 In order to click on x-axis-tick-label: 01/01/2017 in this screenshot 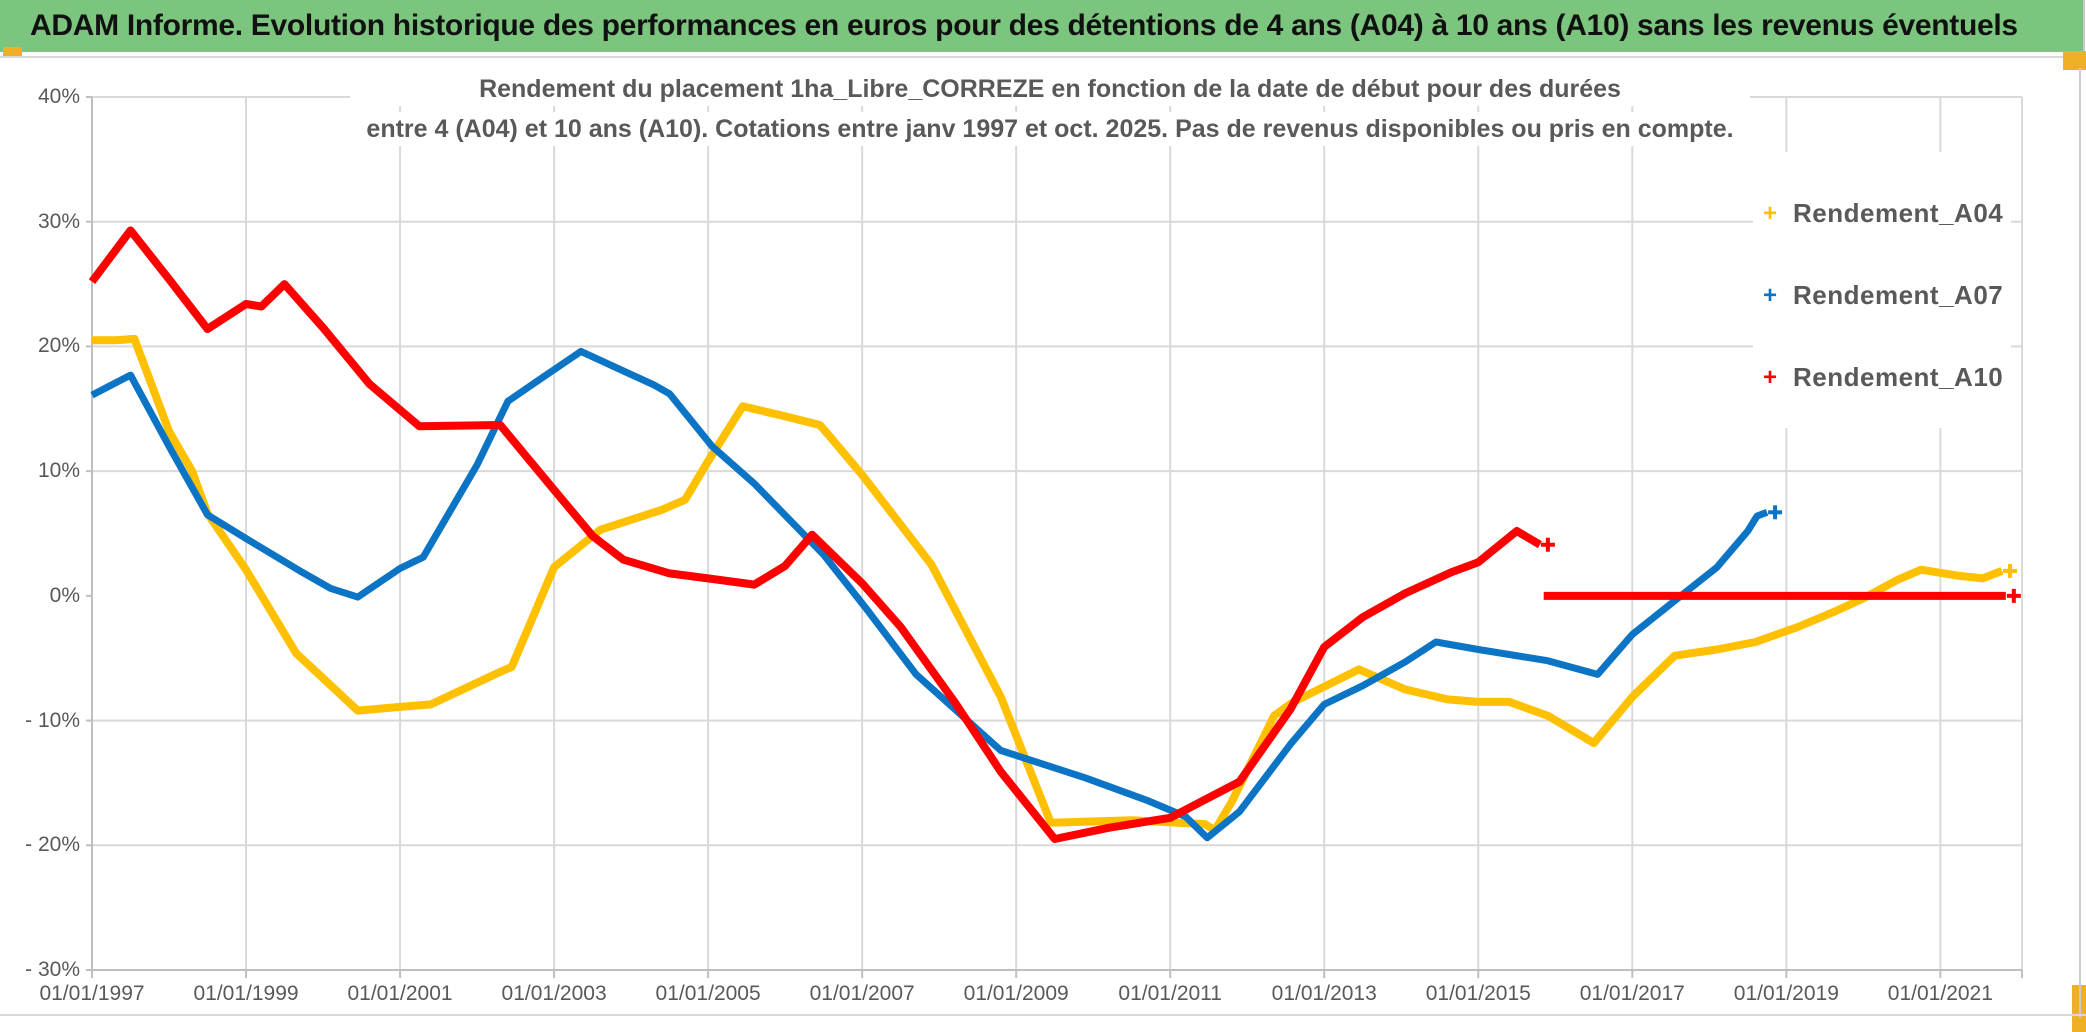, I will do `click(1632, 993)`.